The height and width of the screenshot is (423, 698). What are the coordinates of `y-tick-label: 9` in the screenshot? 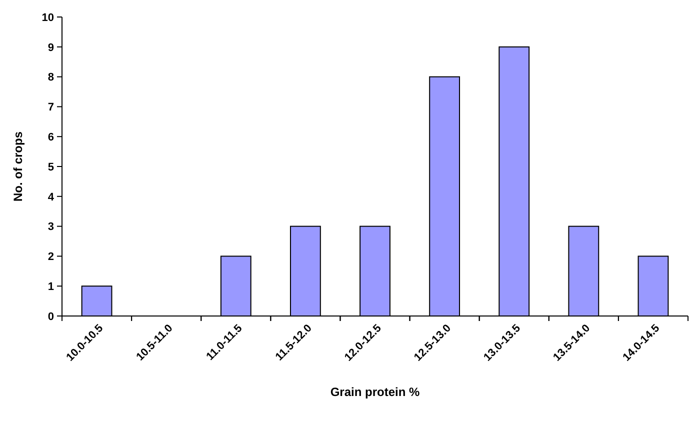 It's located at (51, 48).